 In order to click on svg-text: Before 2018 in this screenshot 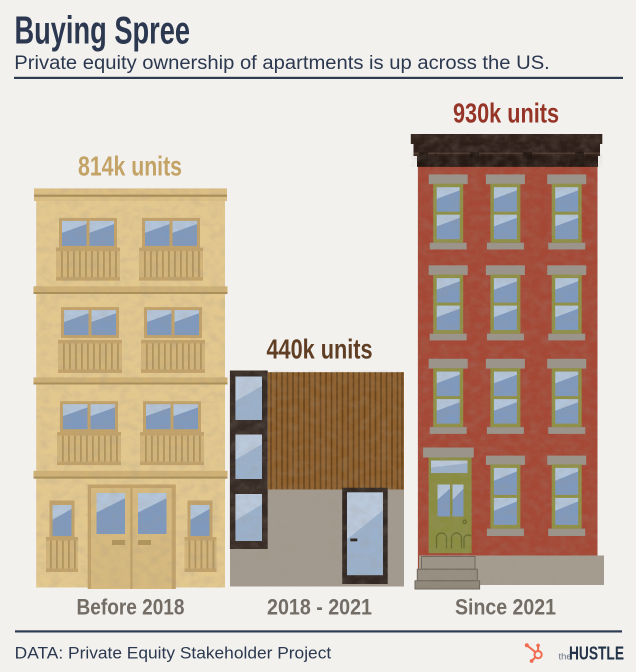, I will do `click(131, 606)`.